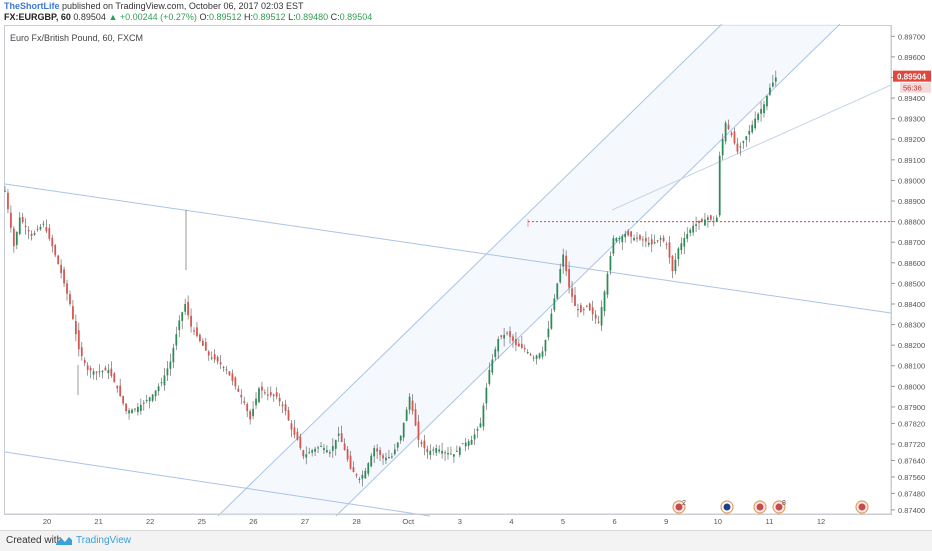 The height and width of the screenshot is (551, 932). Describe the element at coordinates (466, 540) in the screenshot. I see `footer-bar: Created with TradingView` at that location.